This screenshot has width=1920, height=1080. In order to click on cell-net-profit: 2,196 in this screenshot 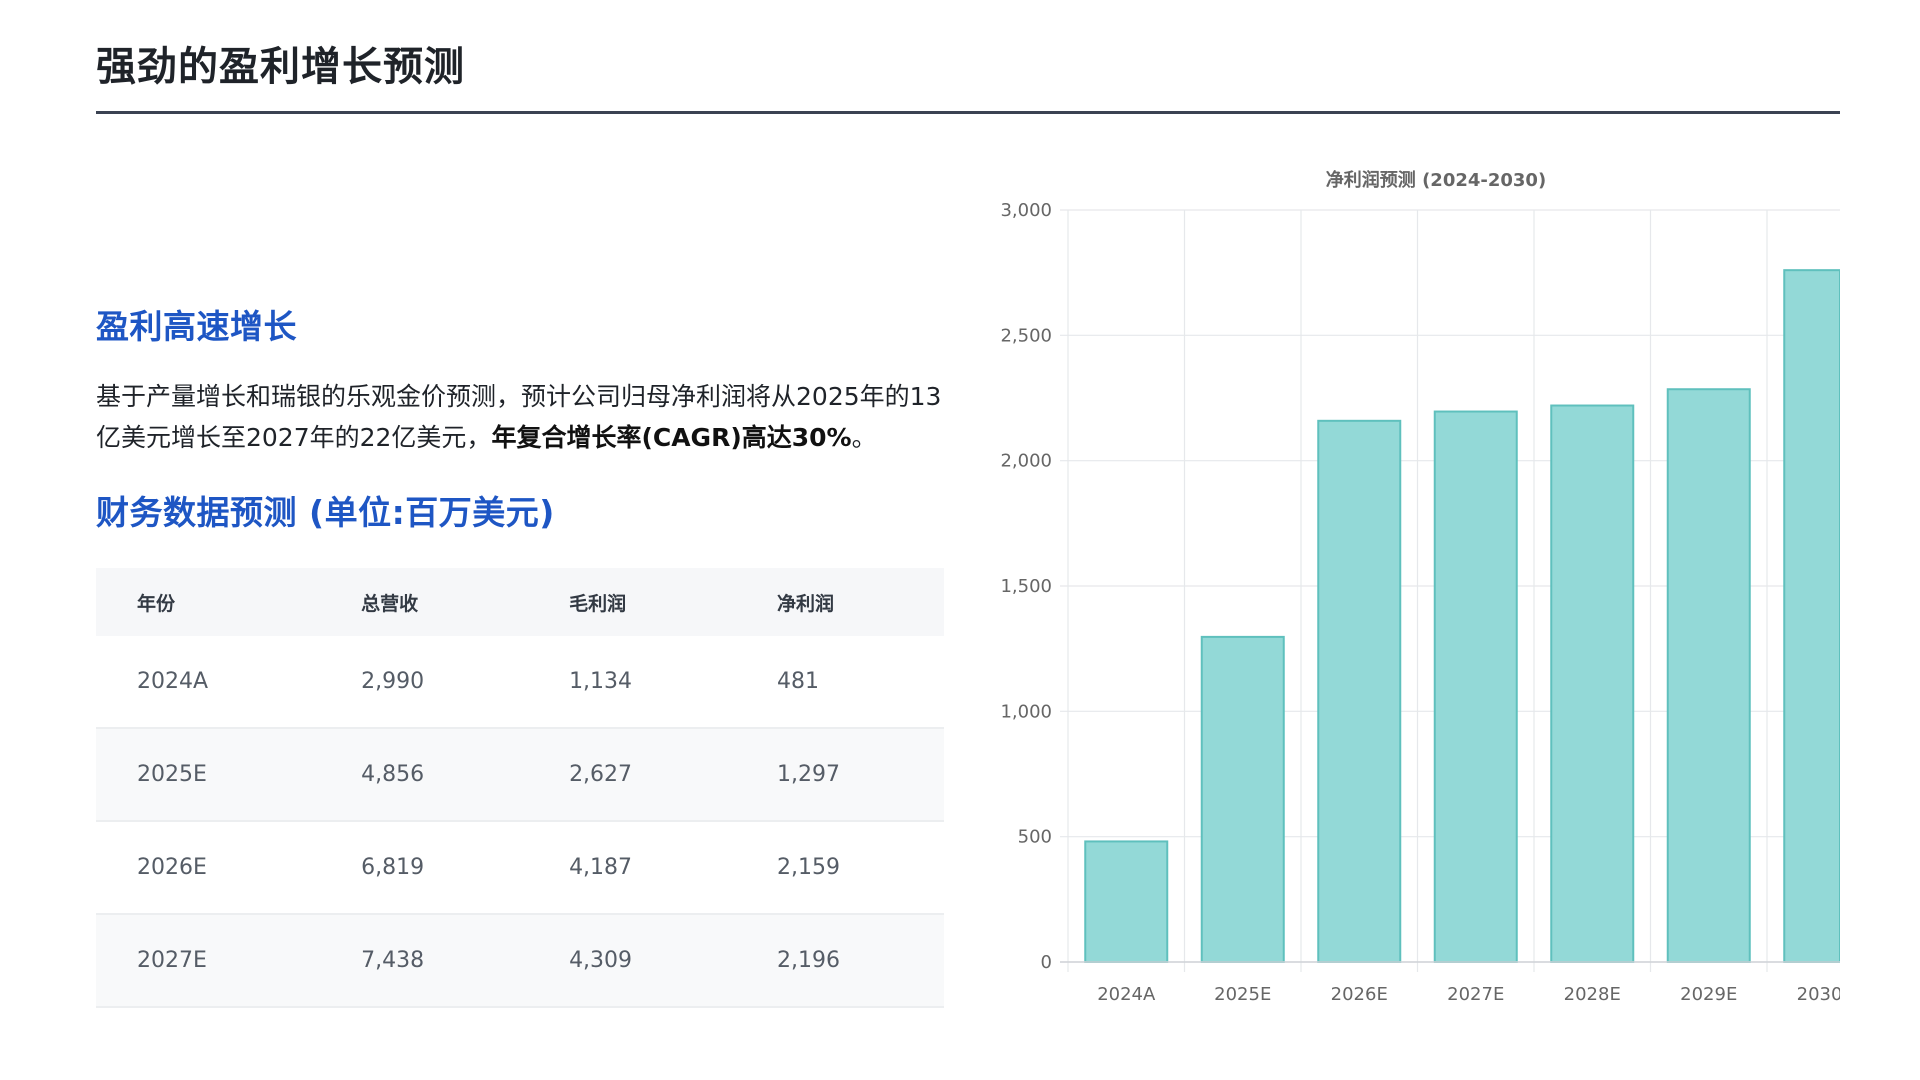, I will do `click(840, 961)`.